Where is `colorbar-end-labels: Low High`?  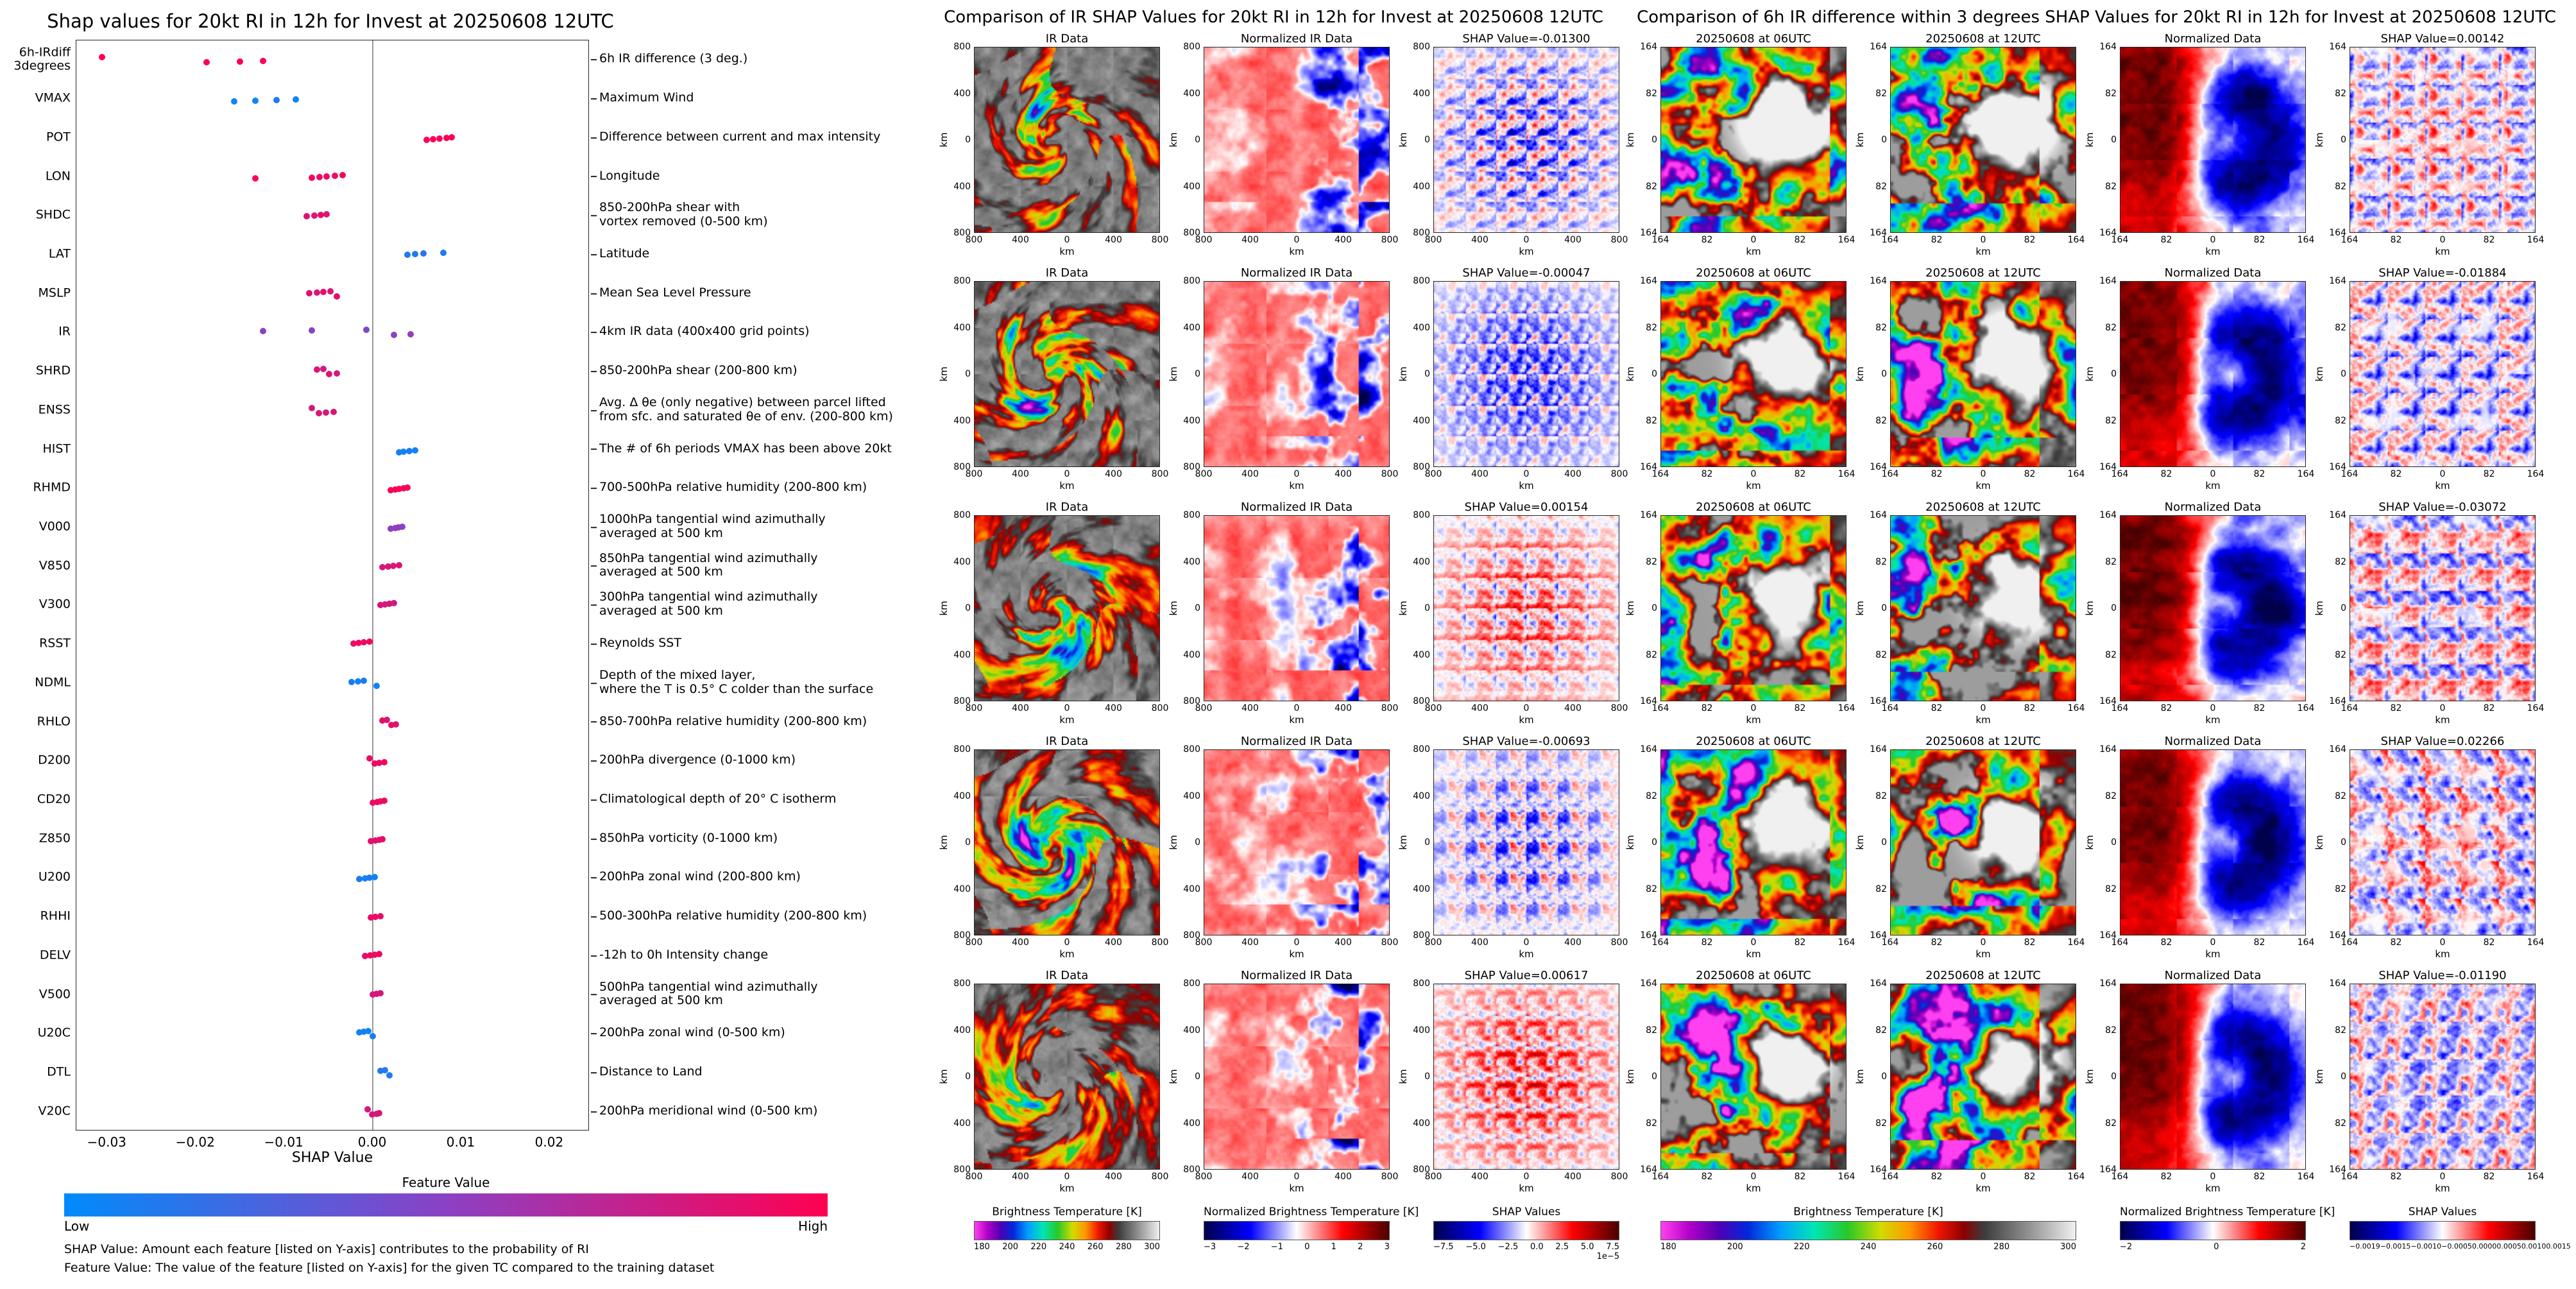
colorbar-end-labels: Low High is located at coordinates (446, 1226).